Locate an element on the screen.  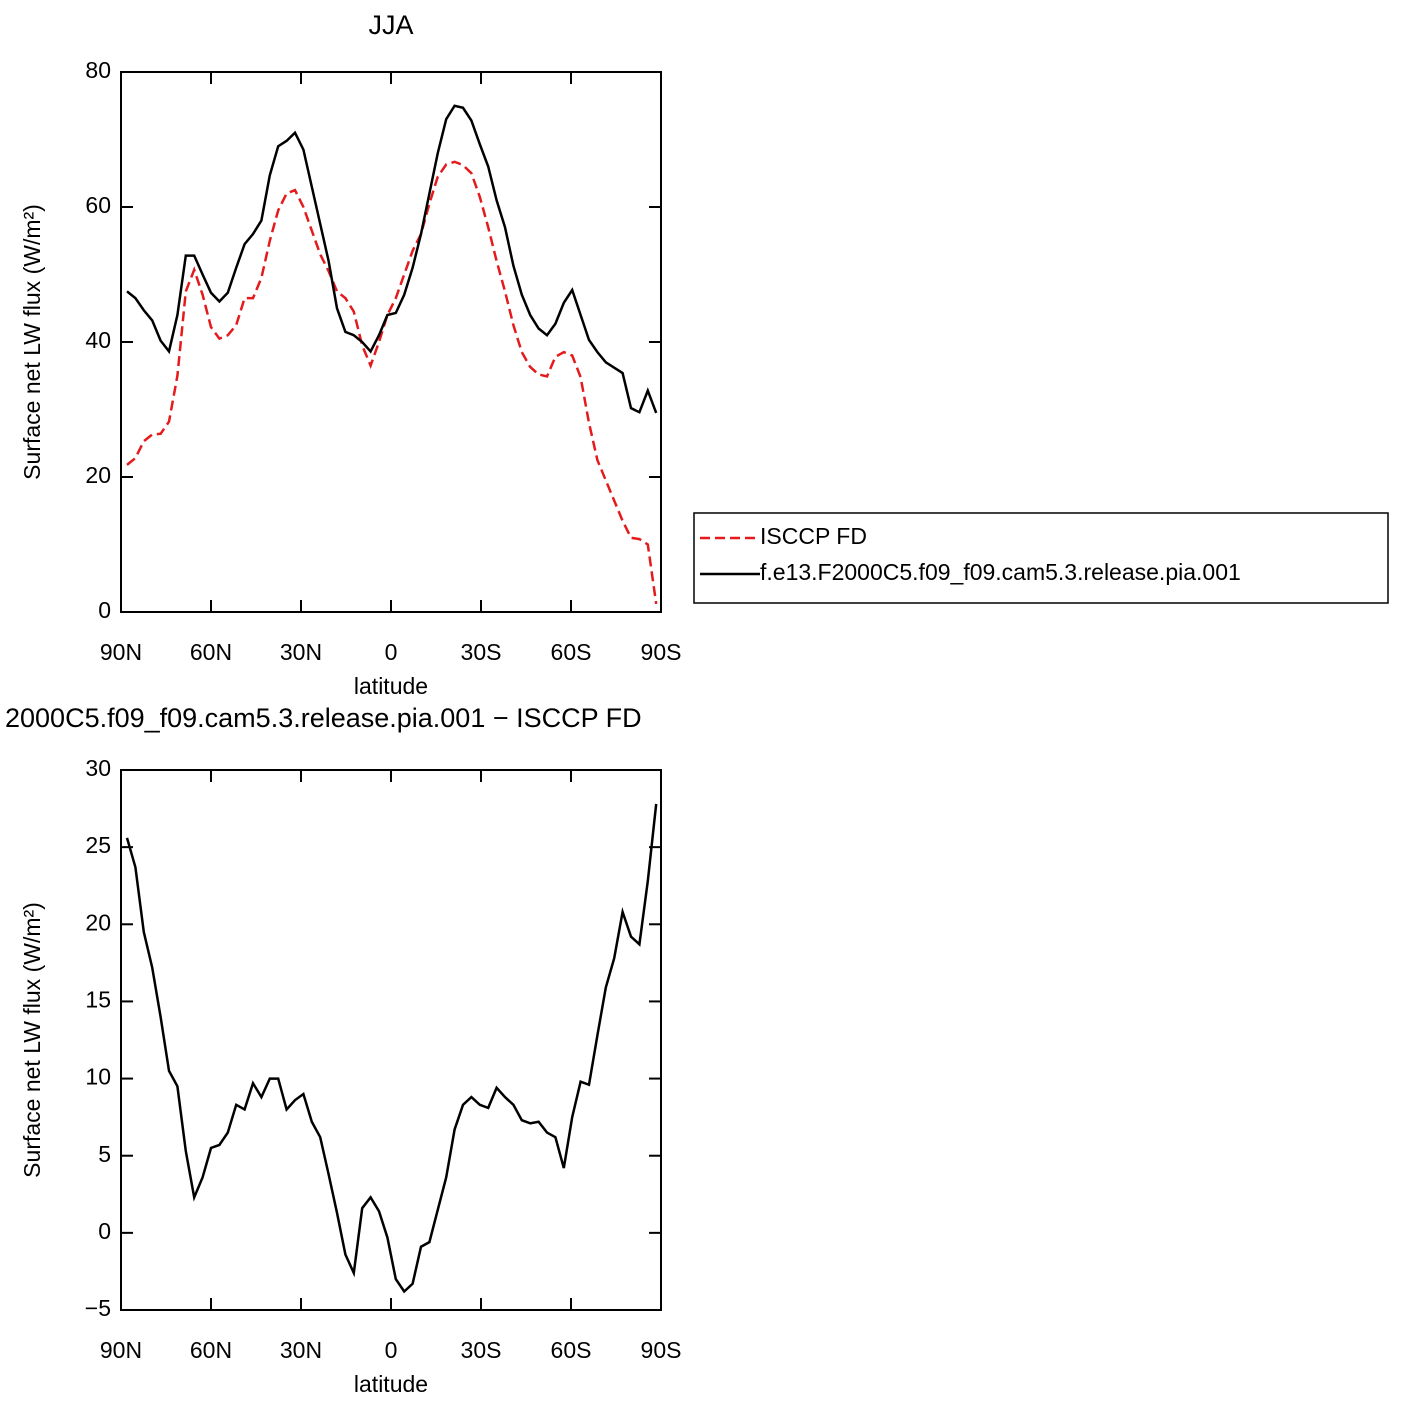
y-tick-label: 15 is located at coordinates (98, 1000).